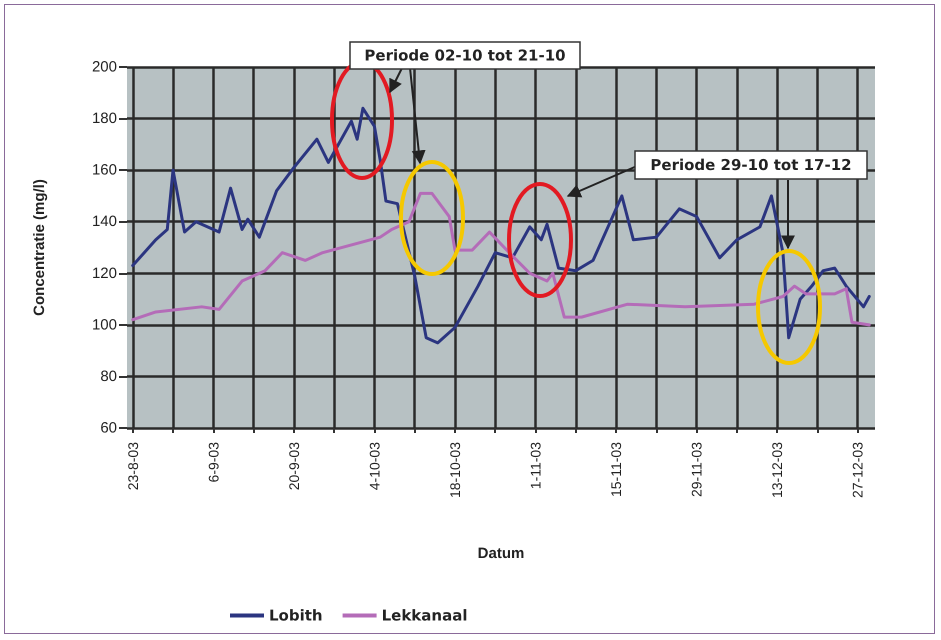 The height and width of the screenshot is (640, 941). What do you see at coordinates (696, 470) in the screenshot?
I see `x-tick-label: 29-11-03` at bounding box center [696, 470].